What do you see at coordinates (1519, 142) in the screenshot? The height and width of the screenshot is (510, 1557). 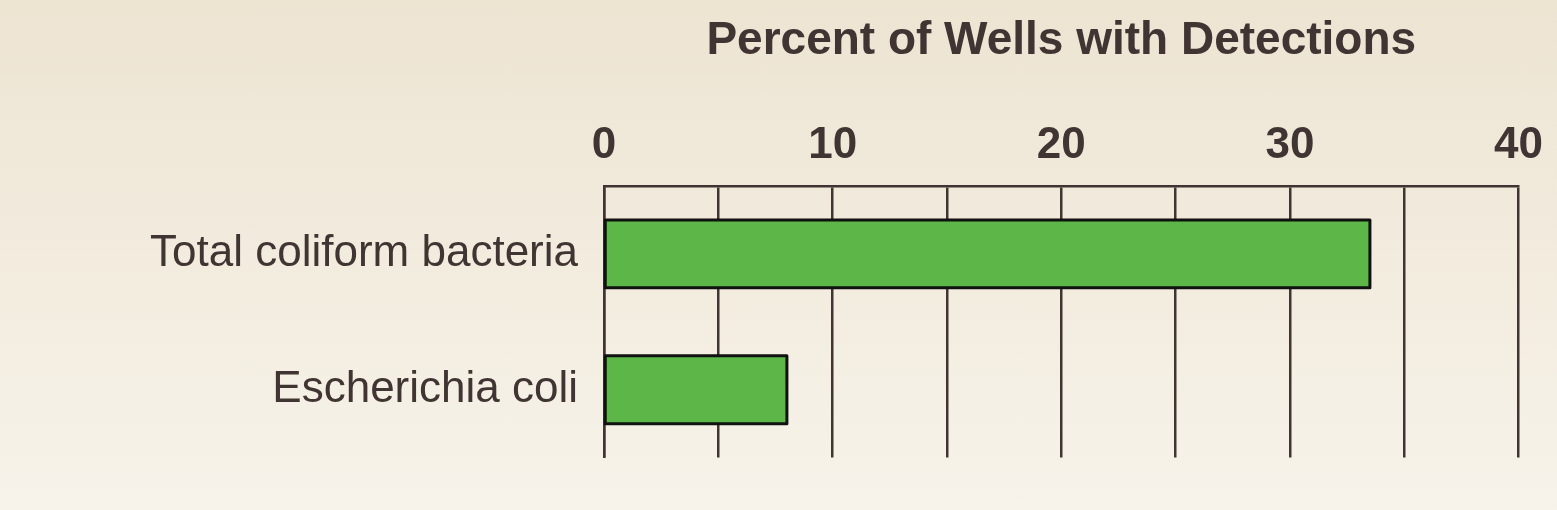 I see `x-tick-label: 40` at bounding box center [1519, 142].